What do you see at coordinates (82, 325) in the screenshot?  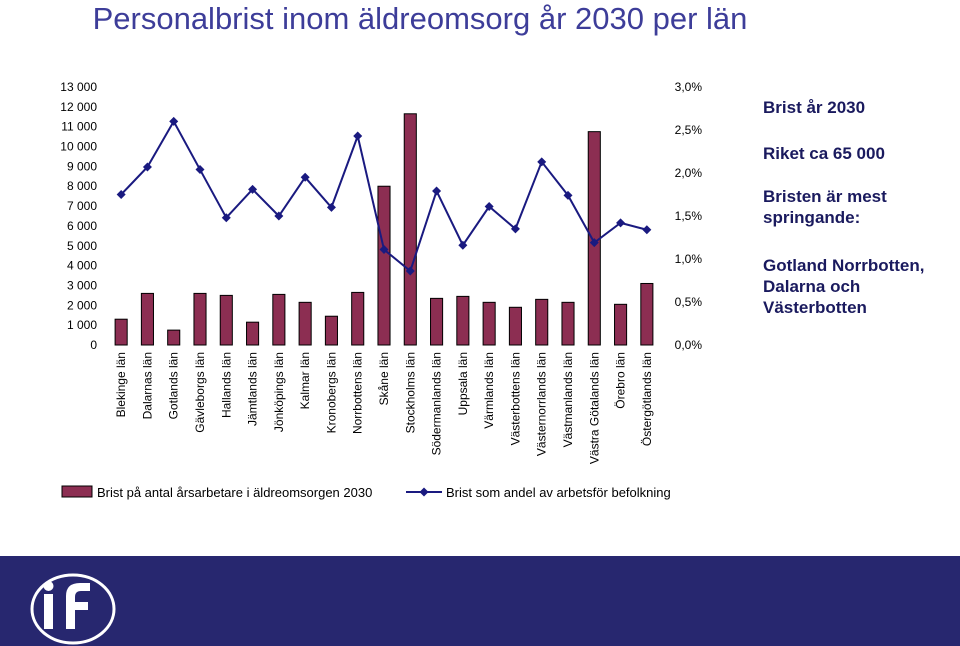 I see `y-left-tick-label: 1 000` at bounding box center [82, 325].